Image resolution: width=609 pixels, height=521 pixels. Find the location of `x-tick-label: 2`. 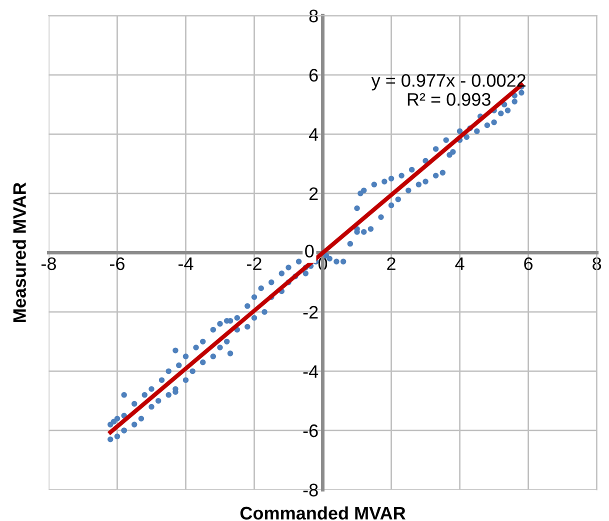

x-tick-label: 2 is located at coordinates (391, 263).